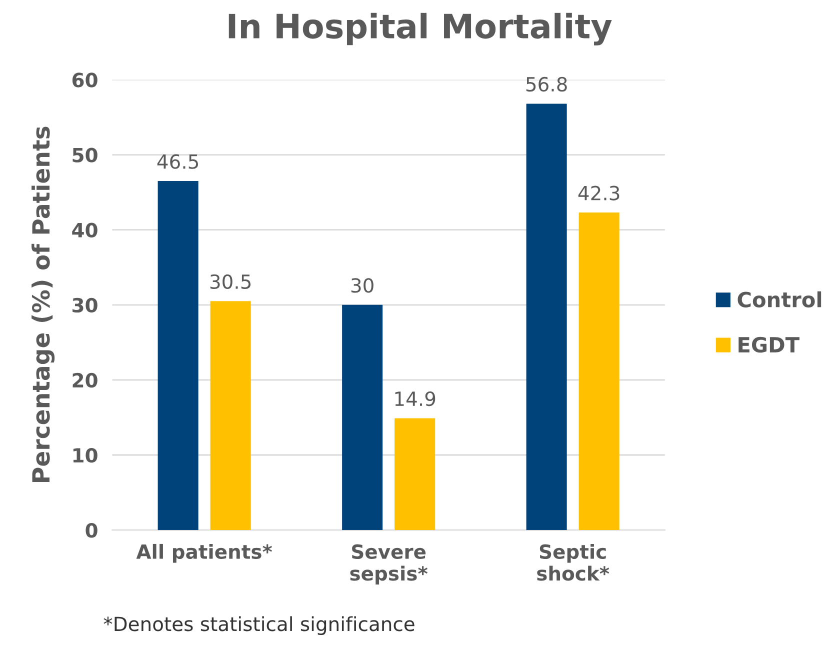  What do you see at coordinates (85, 80) in the screenshot?
I see `y-tick-label: 60` at bounding box center [85, 80].